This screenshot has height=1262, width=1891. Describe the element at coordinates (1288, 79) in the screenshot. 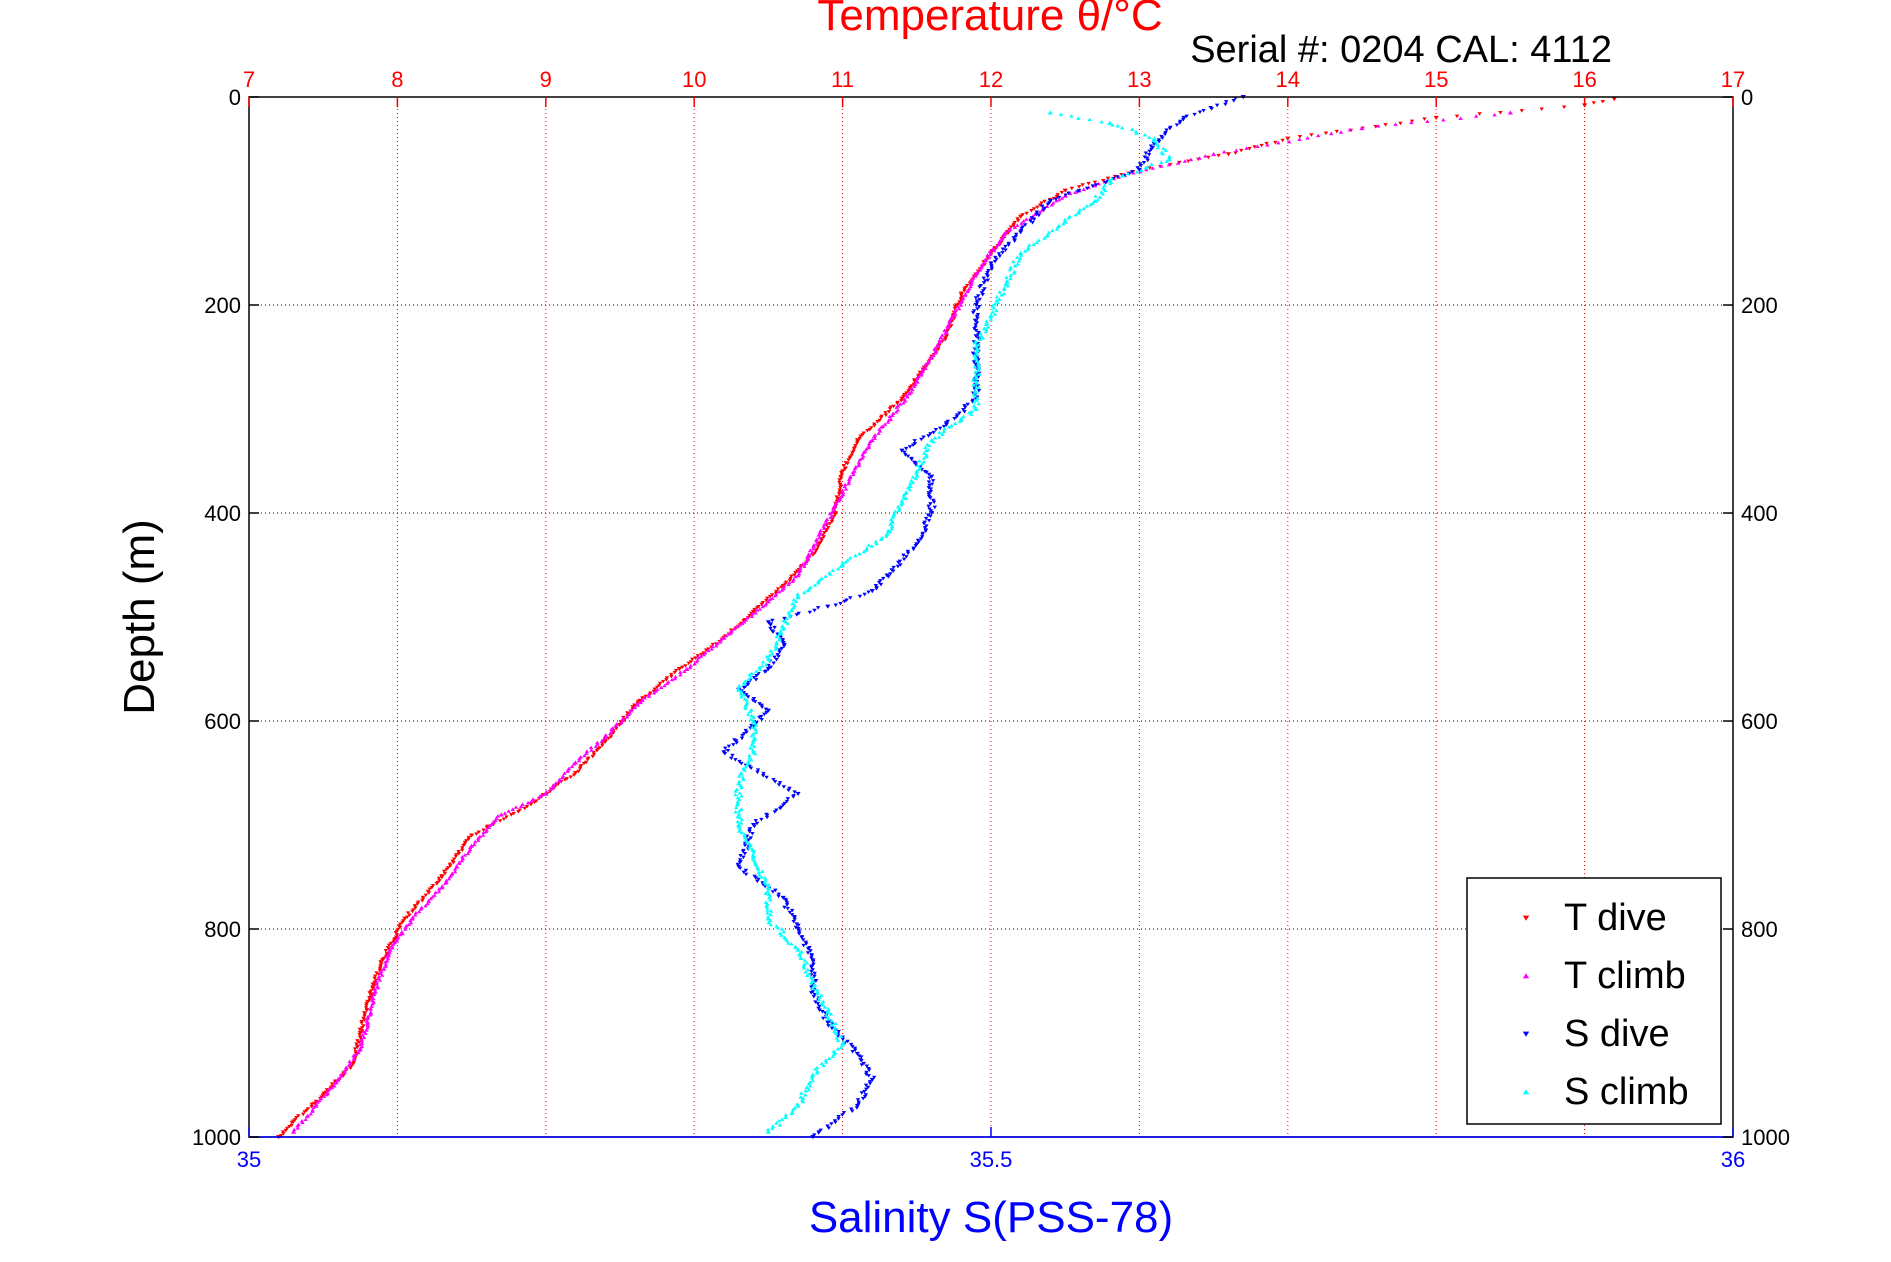

I see `temperature-tick-label: 14` at that location.